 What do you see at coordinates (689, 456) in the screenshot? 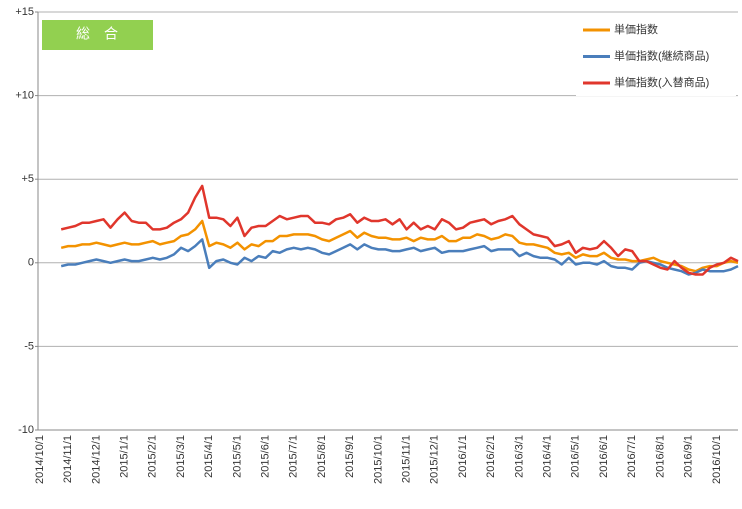
I see `x-tick-label: 2016/9/1` at bounding box center [689, 456].